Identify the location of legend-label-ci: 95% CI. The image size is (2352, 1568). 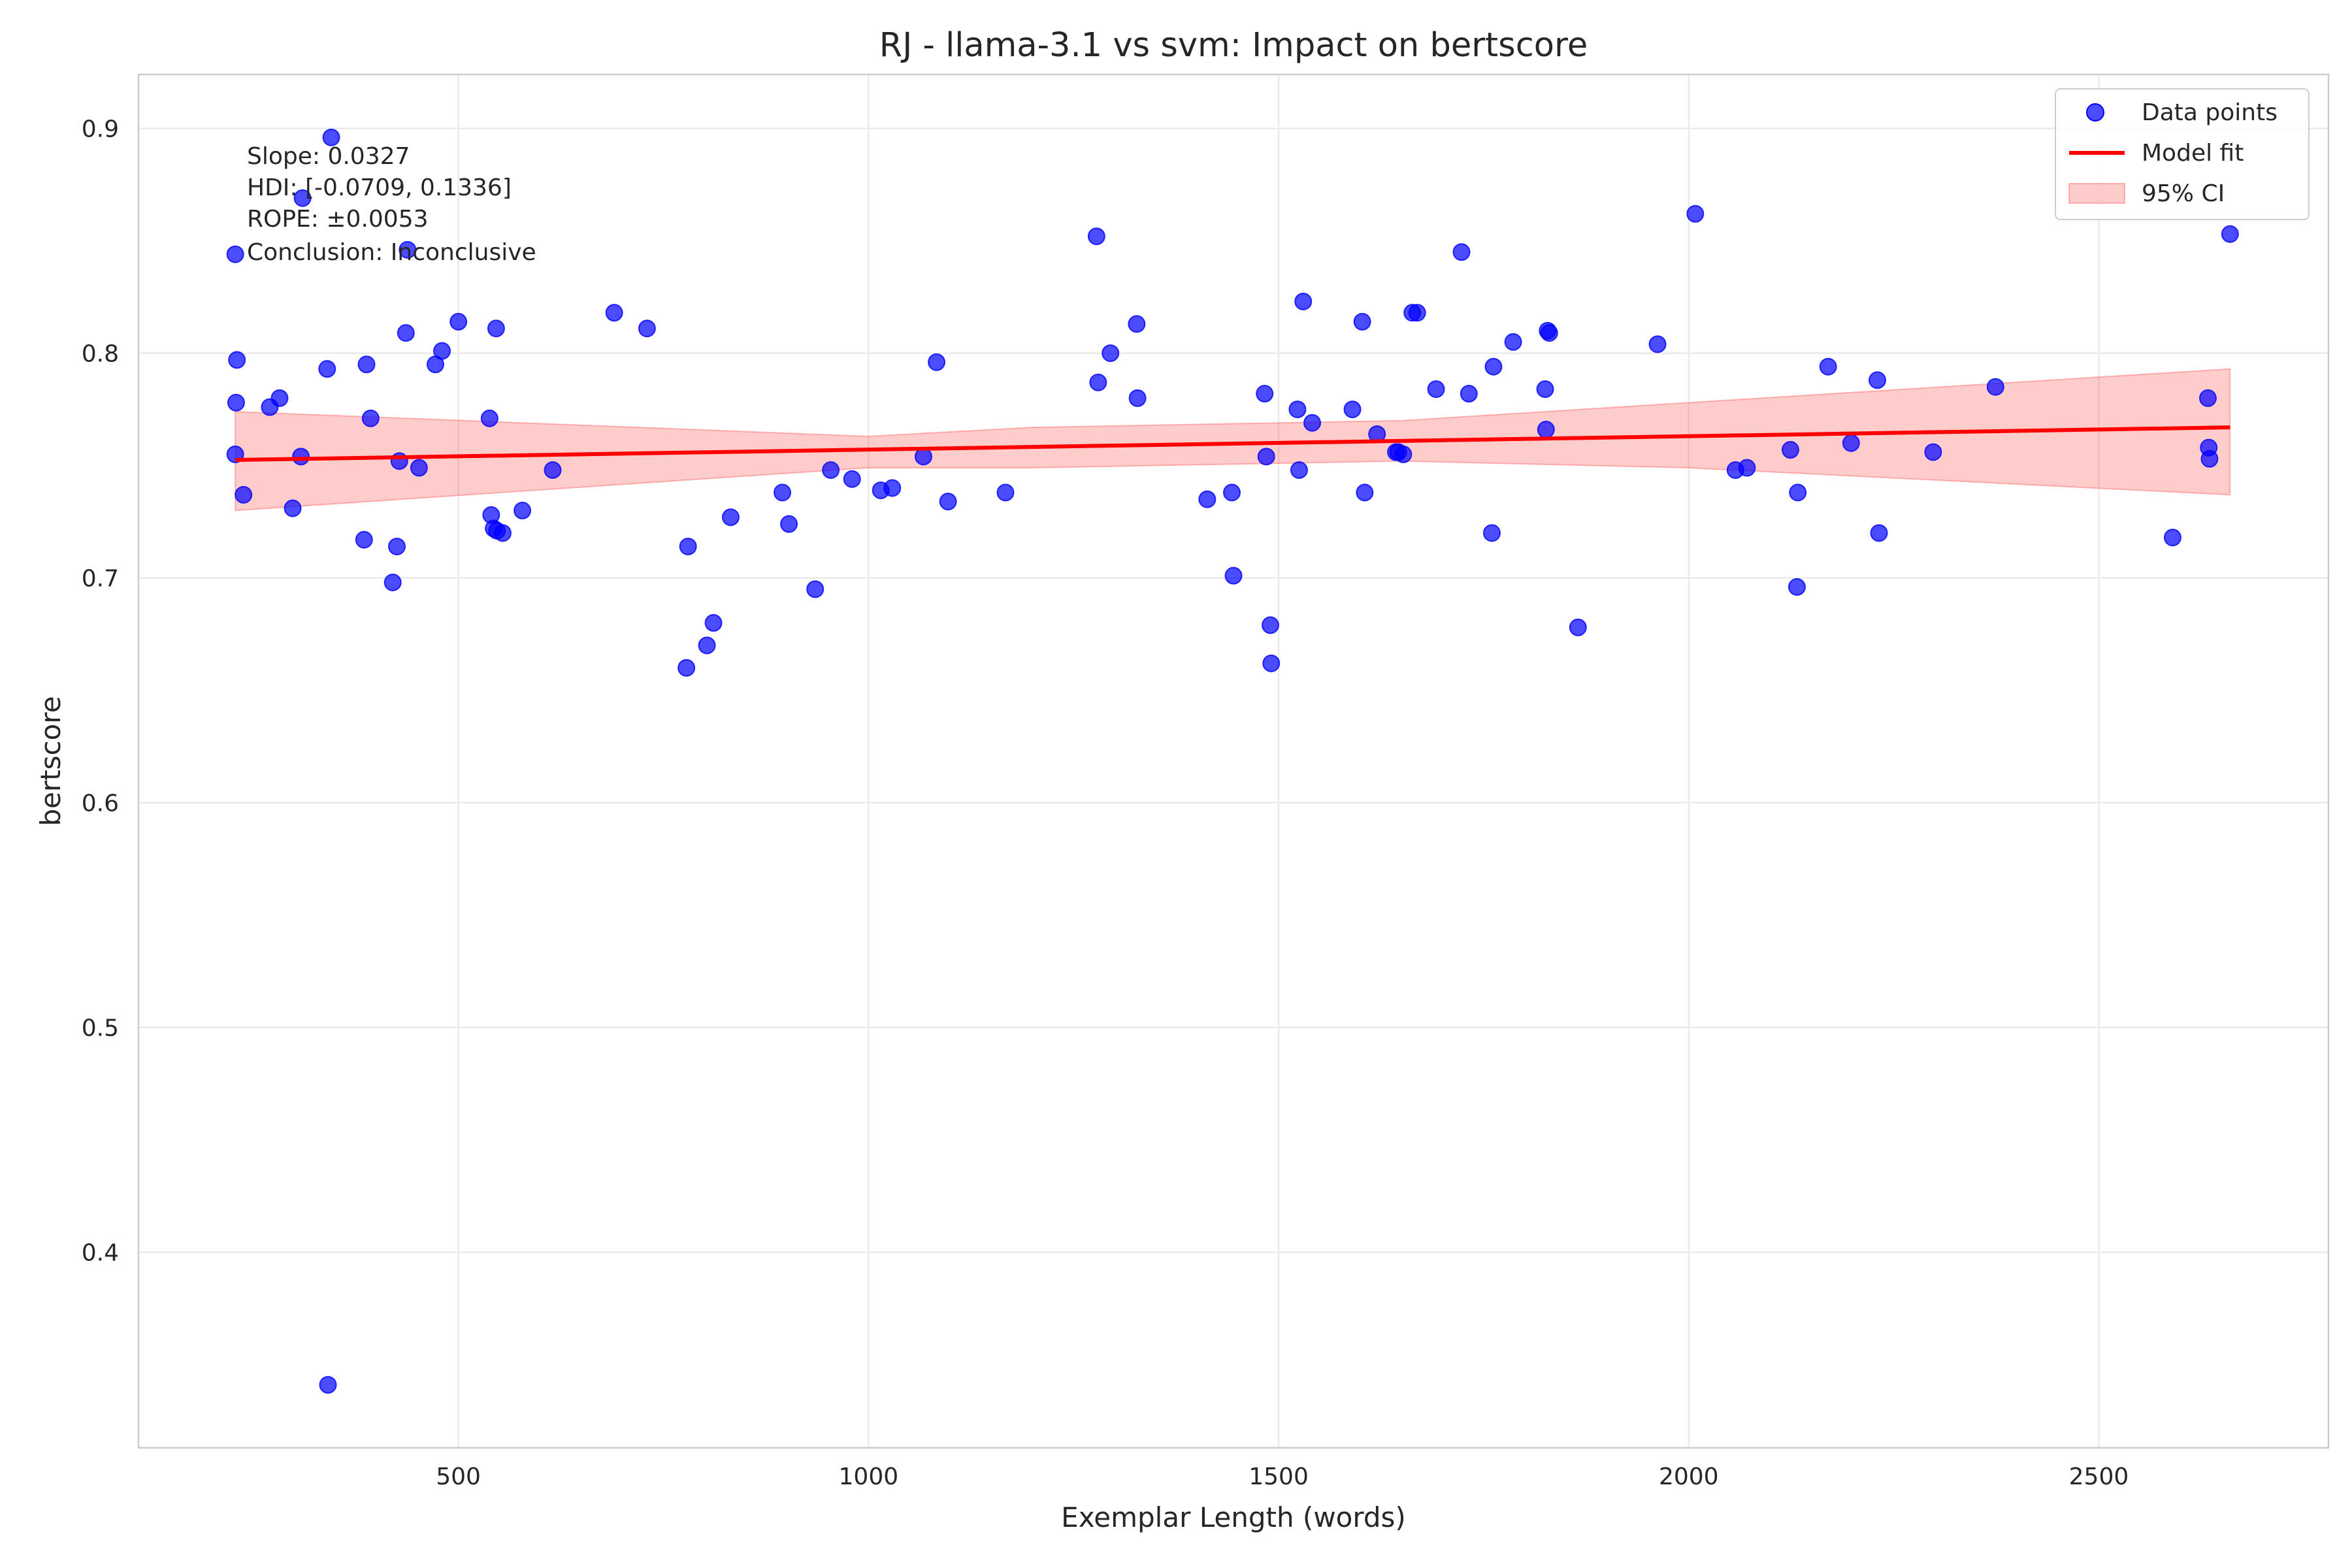
(2183, 193).